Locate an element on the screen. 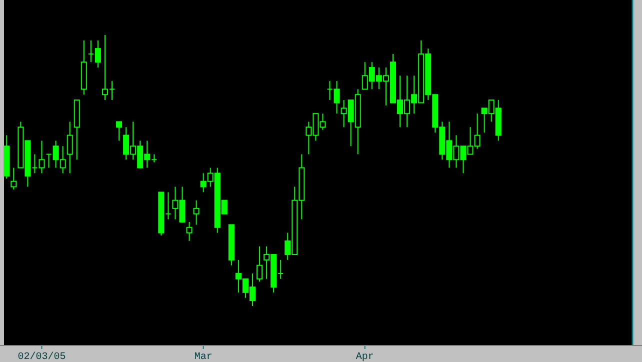  x-tick-label: Apr is located at coordinates (365, 357).